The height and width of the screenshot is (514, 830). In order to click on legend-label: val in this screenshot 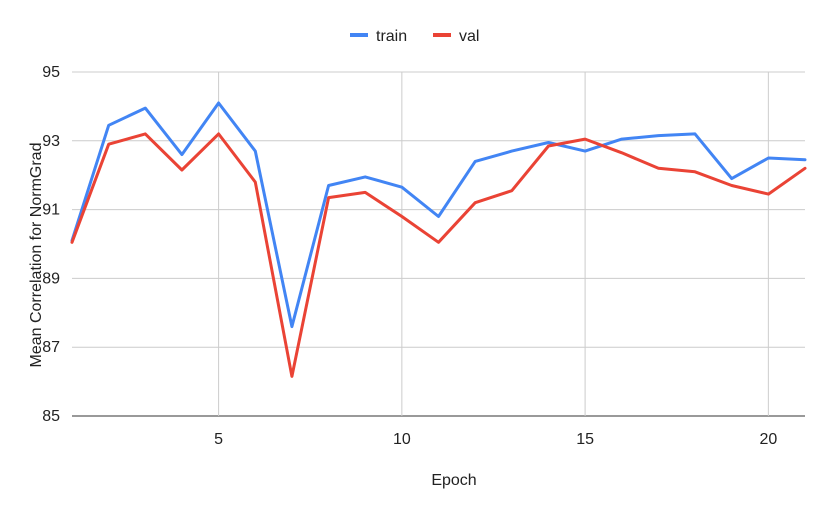, I will do `click(469, 36)`.